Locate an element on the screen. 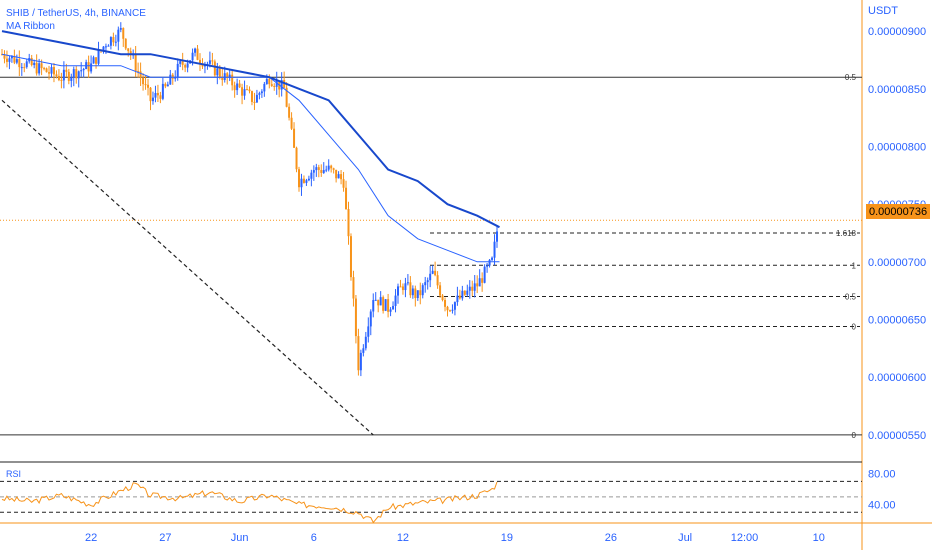 This screenshot has height=555, width=932. rsi-chart: 40.00 80.00 is located at coordinates (448, 496).